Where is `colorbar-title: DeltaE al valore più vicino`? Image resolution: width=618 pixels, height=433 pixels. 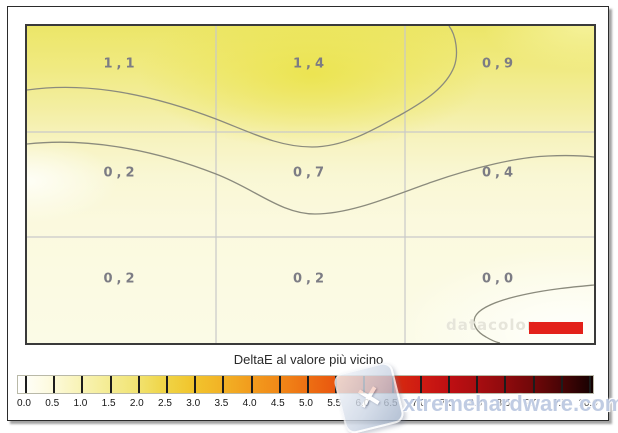 colorbar-title: DeltaE al valore più vicino is located at coordinates (308, 359).